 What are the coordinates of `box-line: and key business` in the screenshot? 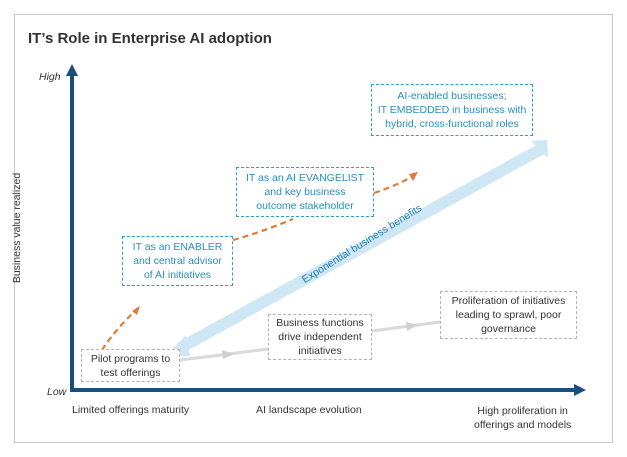 It's located at (305, 192).